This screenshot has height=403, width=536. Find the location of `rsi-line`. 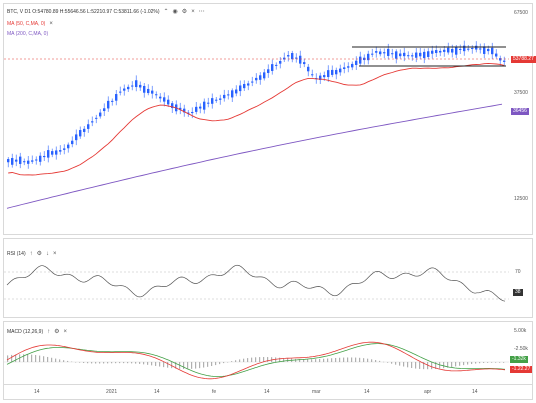

rsi-line is located at coordinates (256, 283).